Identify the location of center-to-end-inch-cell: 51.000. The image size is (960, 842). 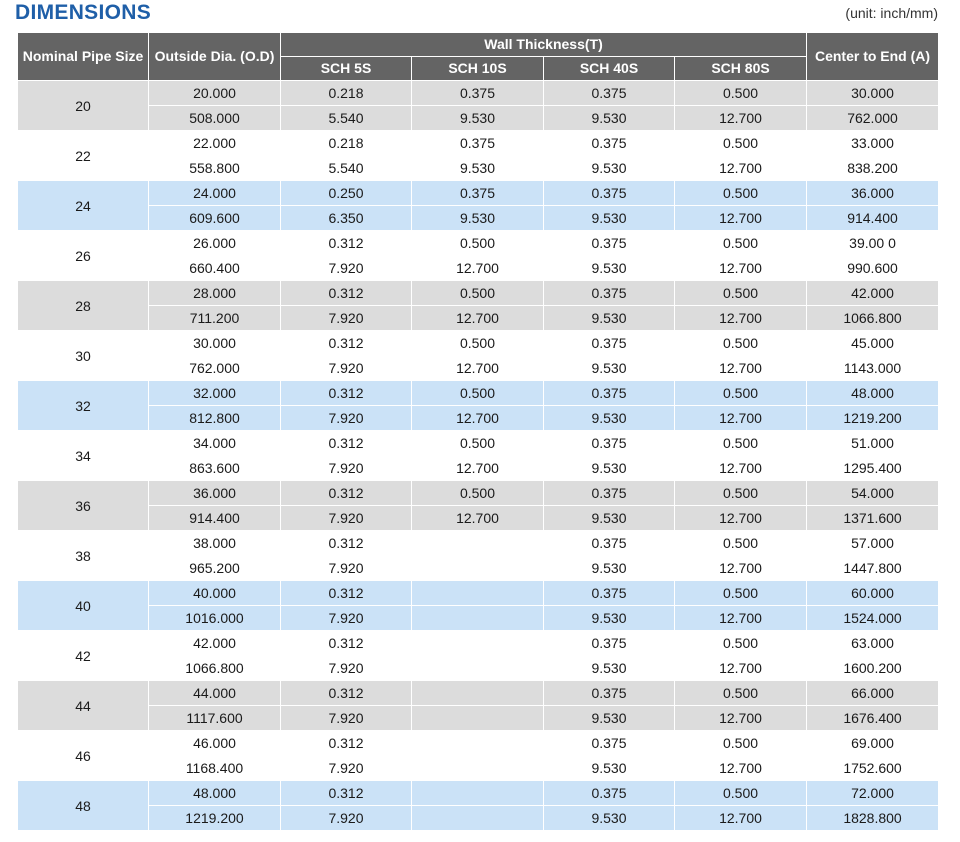
(873, 443).